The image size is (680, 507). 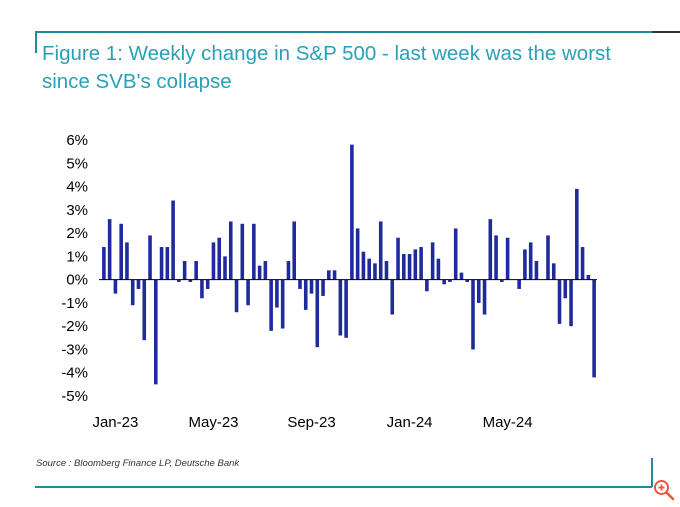 I want to click on top-rule, so click(x=356, y=32).